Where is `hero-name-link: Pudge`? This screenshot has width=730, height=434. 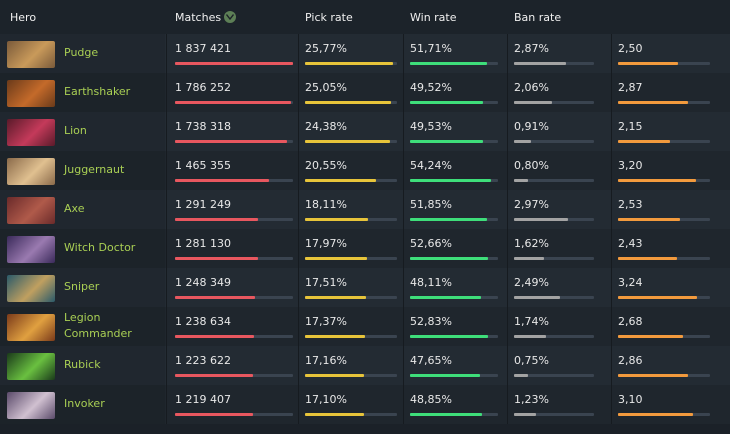
hero-name-link: Pudge is located at coordinates (81, 53).